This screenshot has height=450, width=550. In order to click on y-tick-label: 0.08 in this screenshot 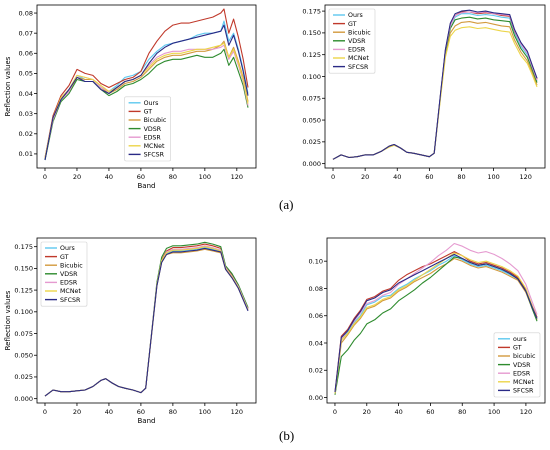, I will do `click(26, 13)`.